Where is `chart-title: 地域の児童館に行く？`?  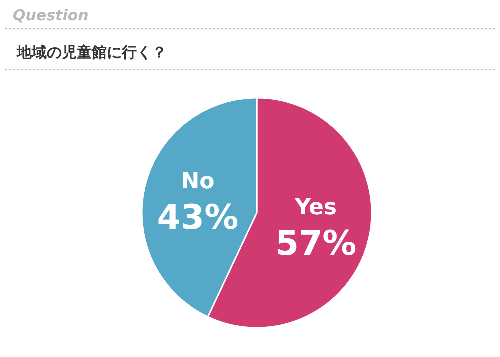 chart-title: 地域の児童館に行く？ is located at coordinates (91, 53).